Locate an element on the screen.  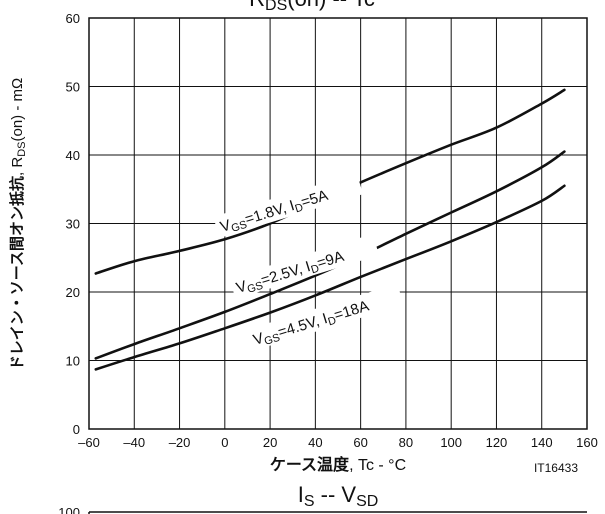
chart-title: RDS(on) -- Tc is located at coordinates (312, 7).